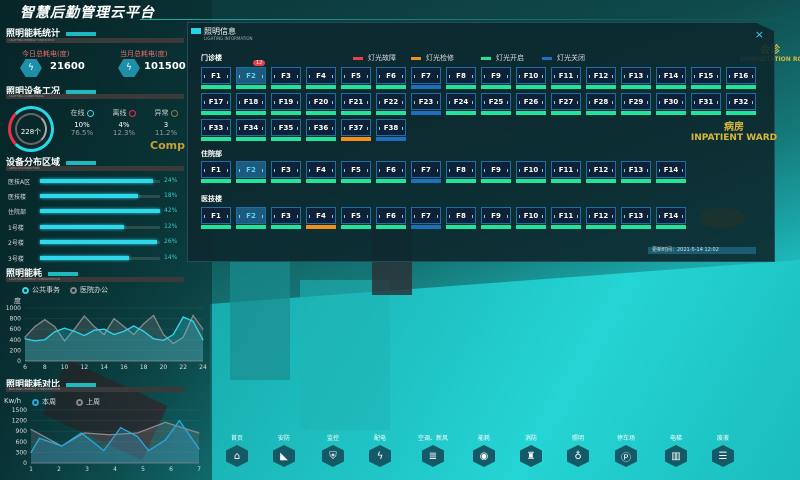 This screenshot has width=800, height=480. I want to click on floor-tile-f36: F36, so click(321, 130).